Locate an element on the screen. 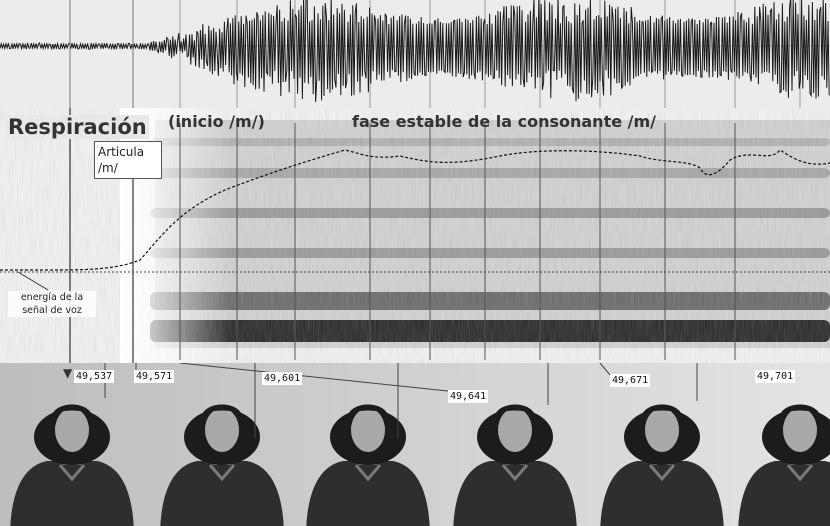 The image size is (830, 526). timestamp-label: 49,537 is located at coordinates (94, 376).